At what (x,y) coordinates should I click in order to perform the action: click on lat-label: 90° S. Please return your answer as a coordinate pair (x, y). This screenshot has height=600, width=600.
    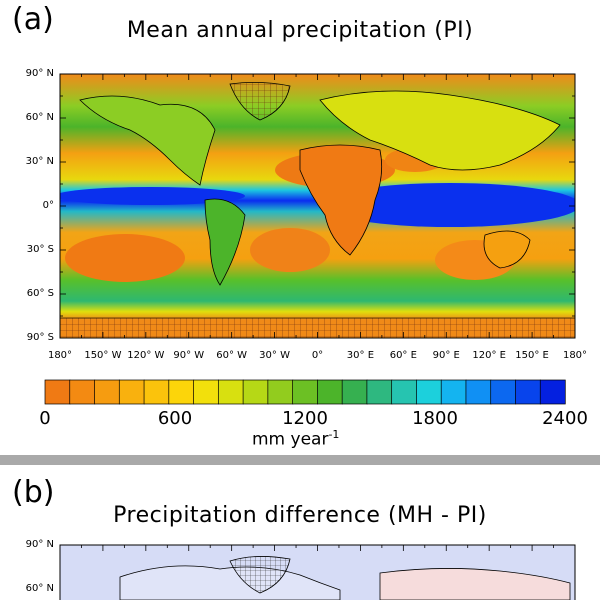
    Looking at the image, I should click on (40, 337).